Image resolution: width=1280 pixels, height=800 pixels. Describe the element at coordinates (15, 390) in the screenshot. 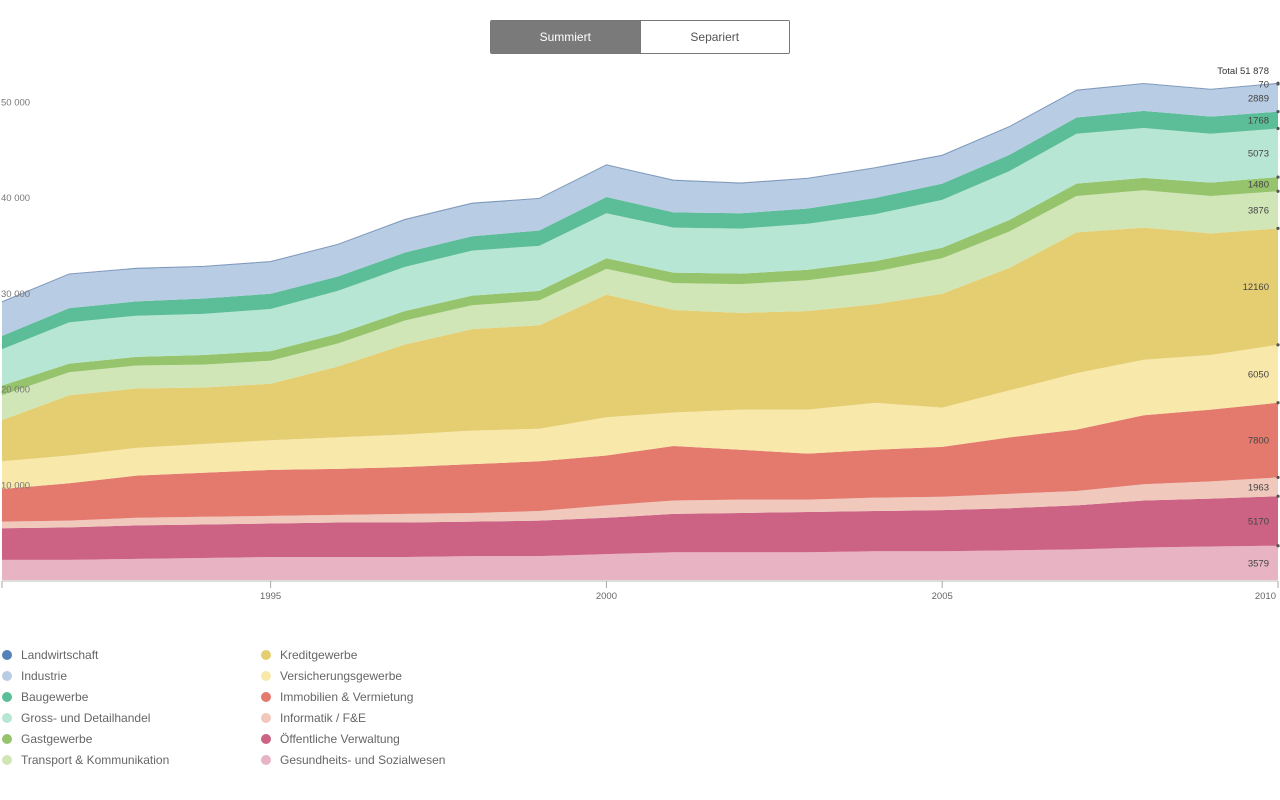

I see `y-tick-label: 20 000` at that location.